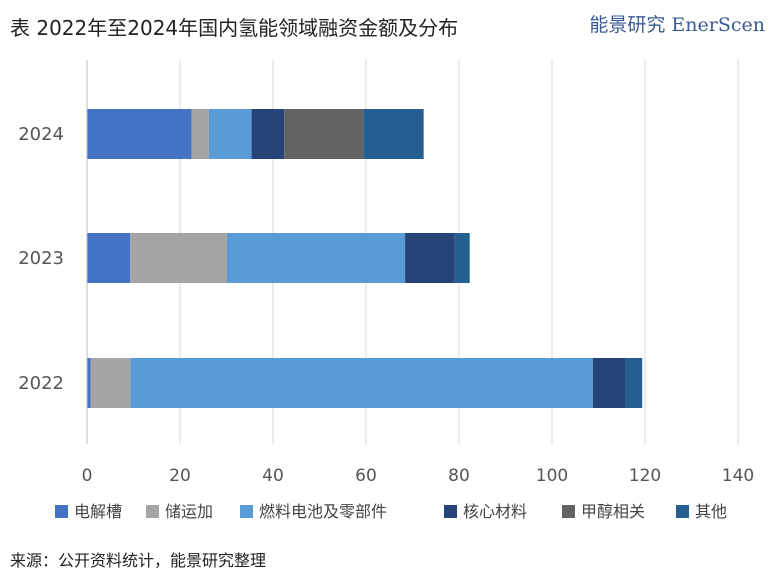 The image size is (775, 580). I want to click on x-tick-label: 100, so click(552, 476).